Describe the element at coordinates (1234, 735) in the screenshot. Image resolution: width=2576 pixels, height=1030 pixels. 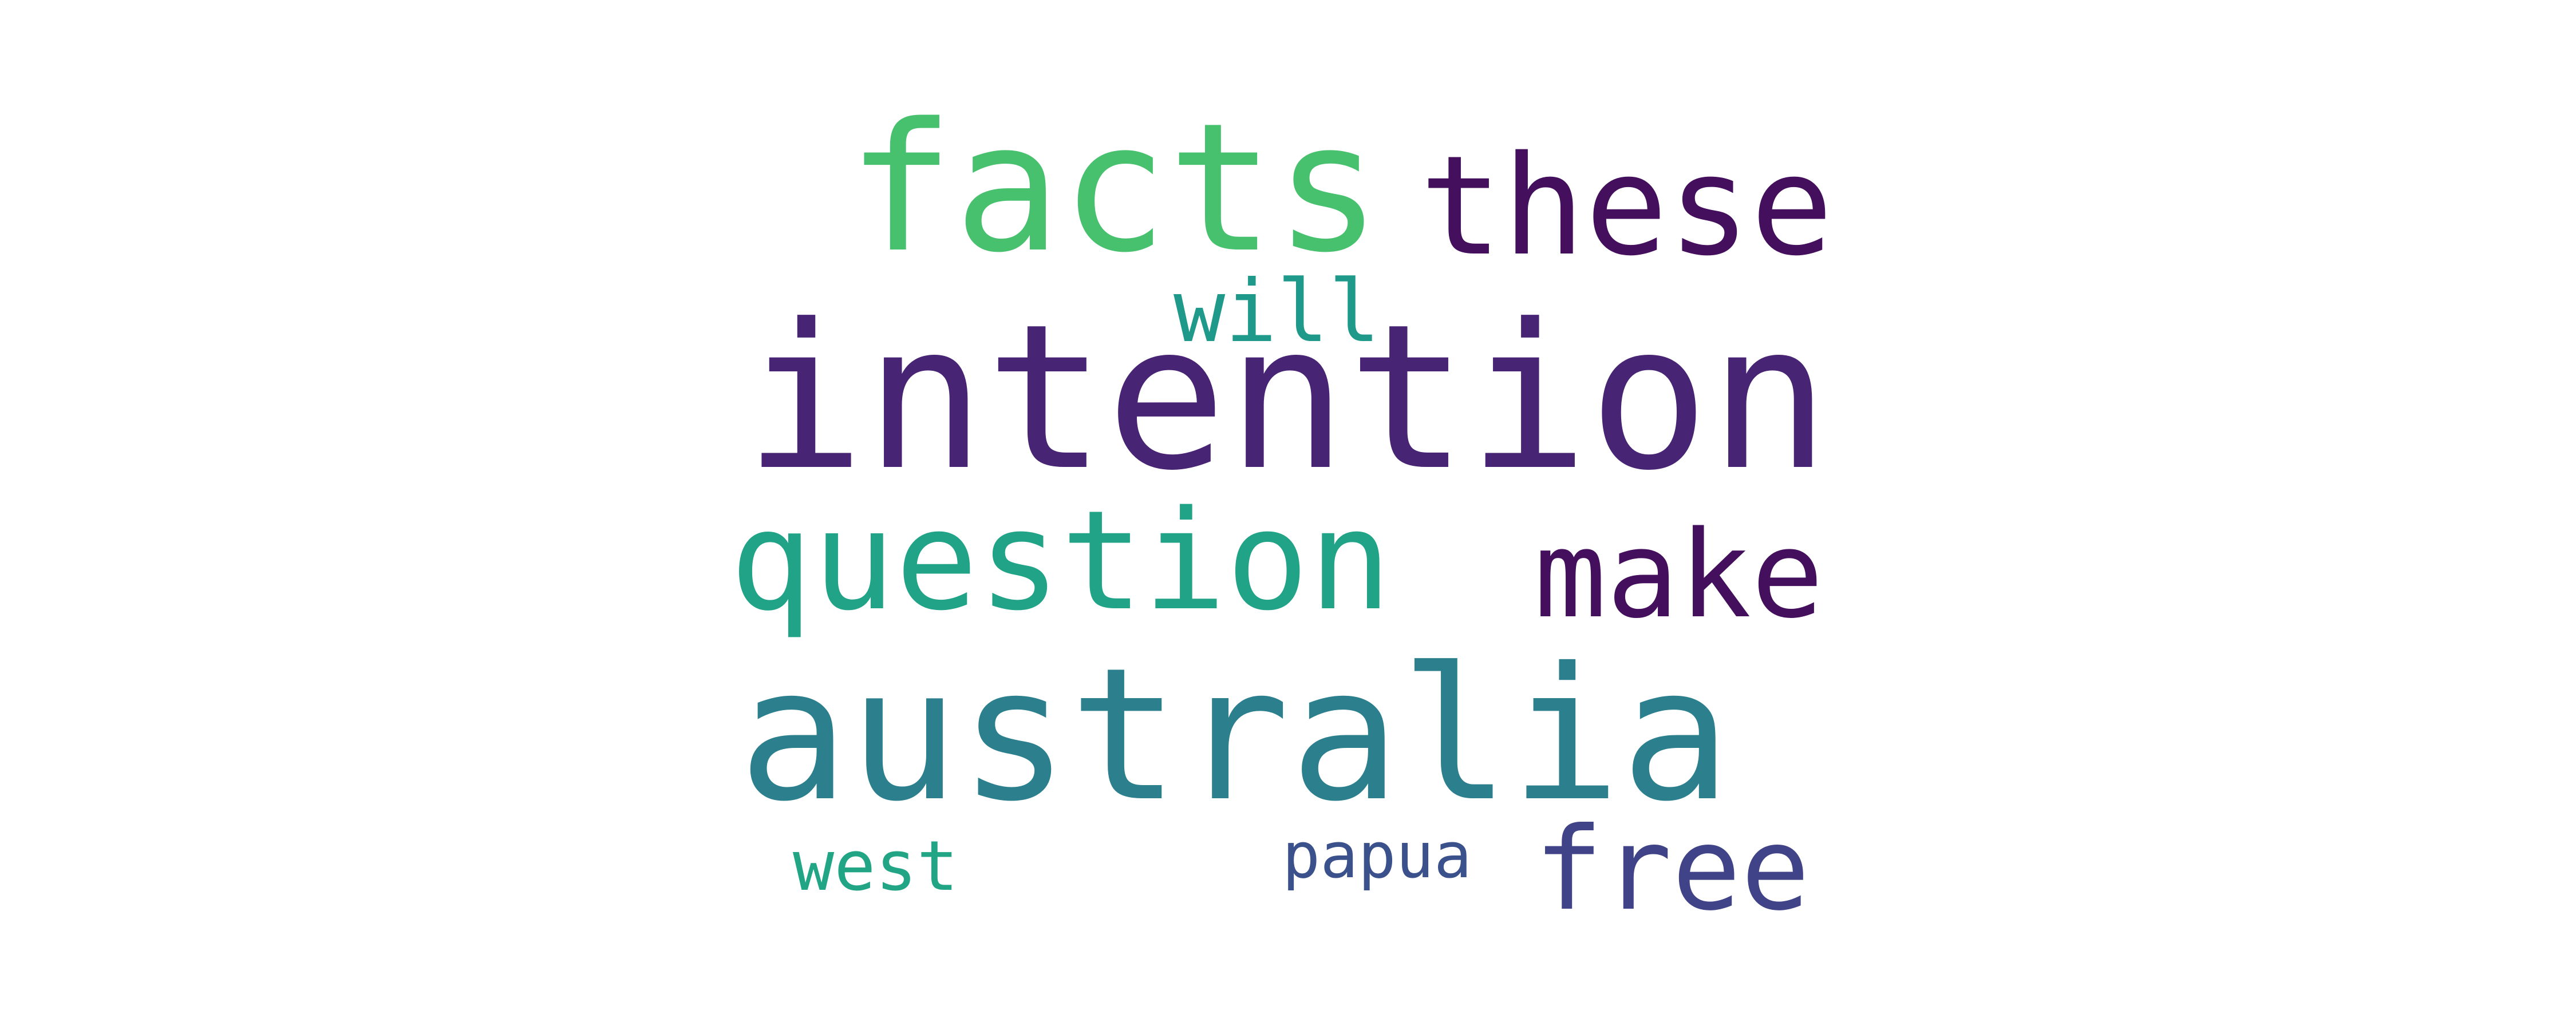
I see `word-australia: australia` at that location.